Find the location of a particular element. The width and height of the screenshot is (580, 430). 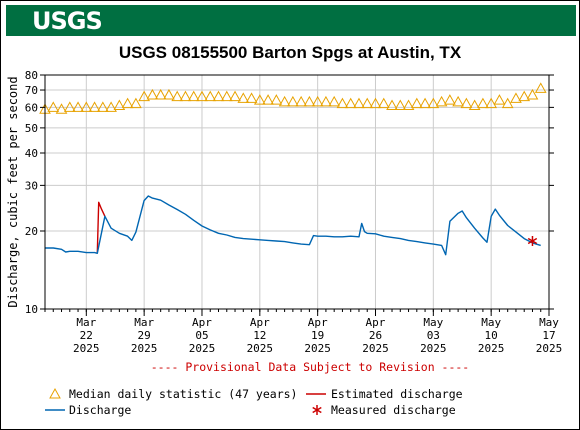

y-tick-label: 20 is located at coordinates (31, 231).